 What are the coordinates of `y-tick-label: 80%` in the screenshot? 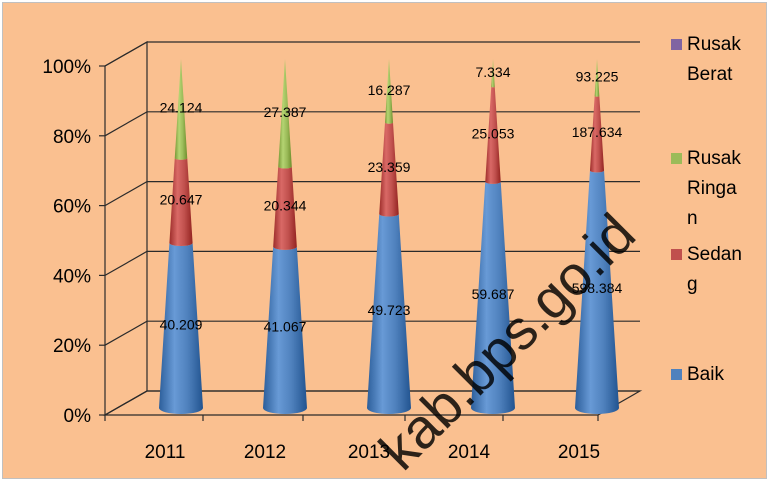 It's located at (72, 137).